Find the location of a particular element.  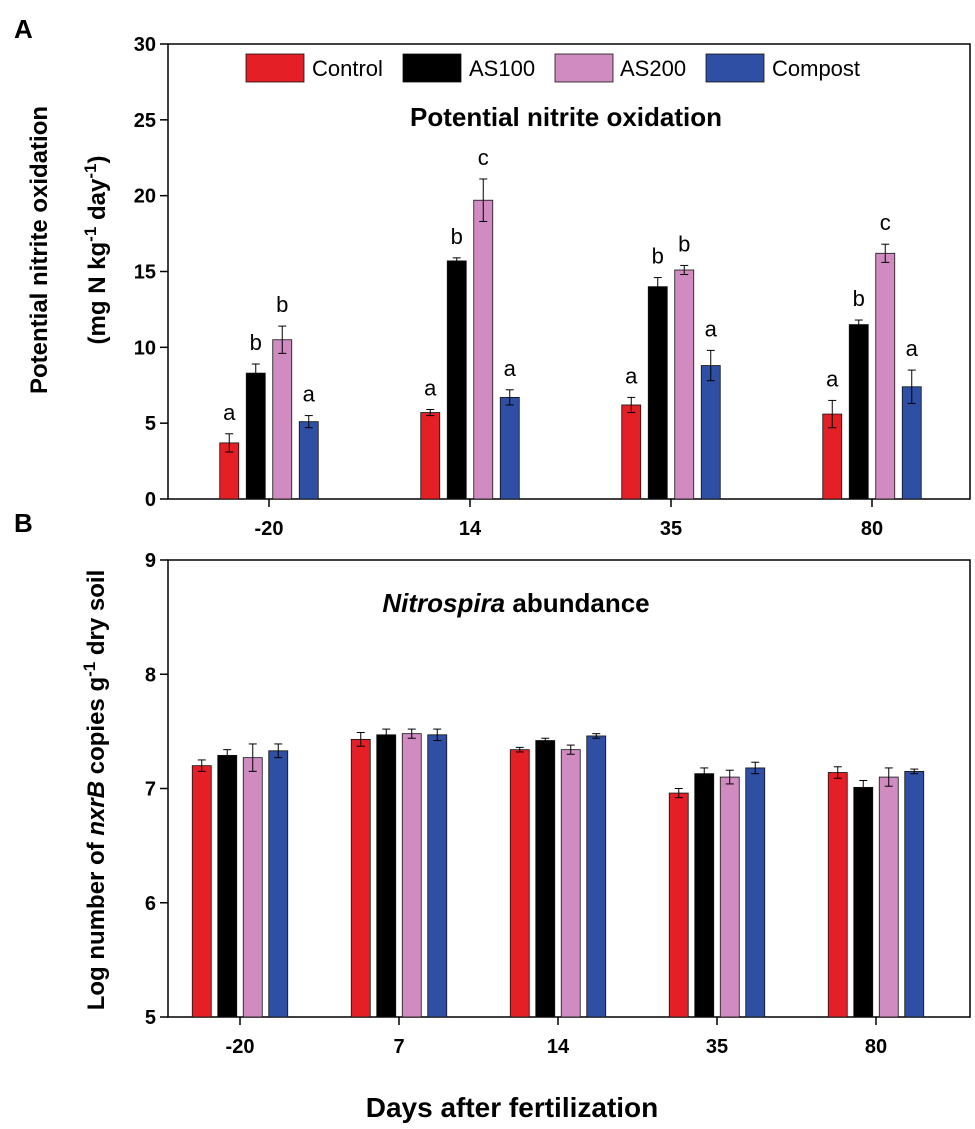

legend-label-as100: AS100 is located at coordinates (502, 68).